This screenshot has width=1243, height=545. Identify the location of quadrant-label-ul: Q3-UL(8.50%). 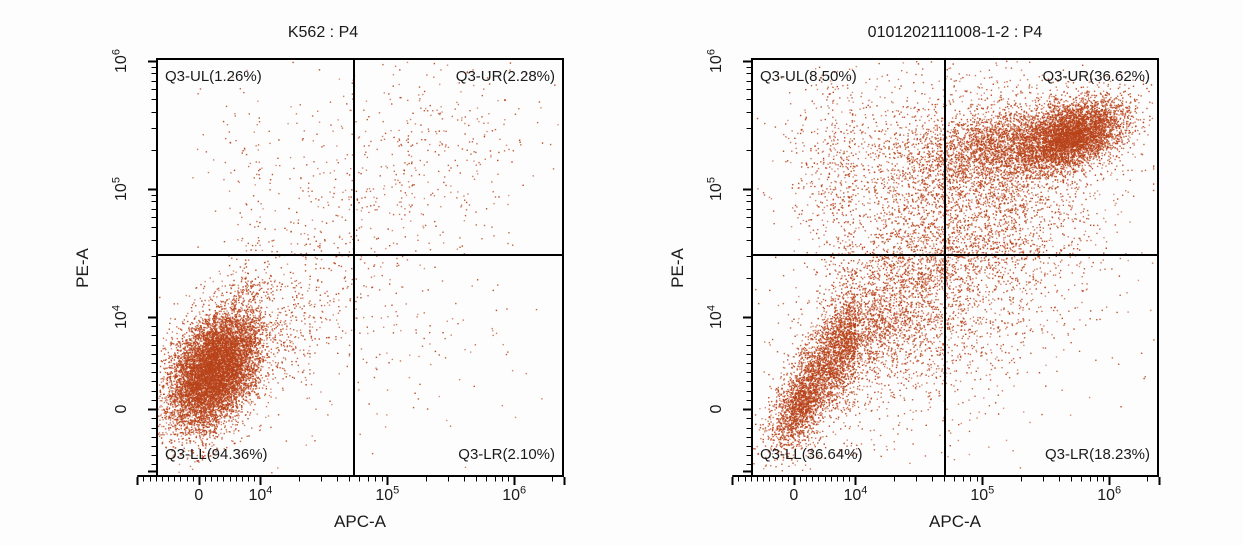
(808, 76).